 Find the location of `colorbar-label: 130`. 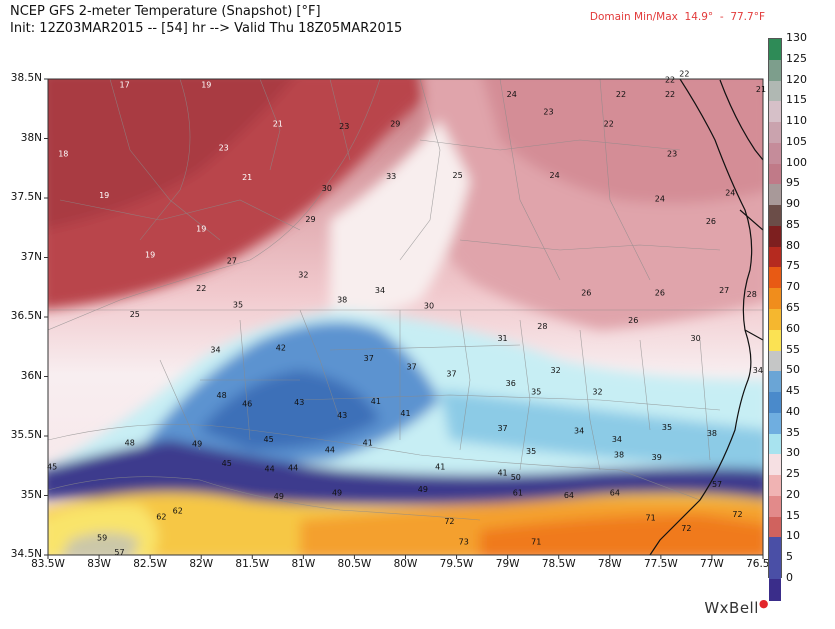

colorbar-label: 130 is located at coordinates (796, 37).